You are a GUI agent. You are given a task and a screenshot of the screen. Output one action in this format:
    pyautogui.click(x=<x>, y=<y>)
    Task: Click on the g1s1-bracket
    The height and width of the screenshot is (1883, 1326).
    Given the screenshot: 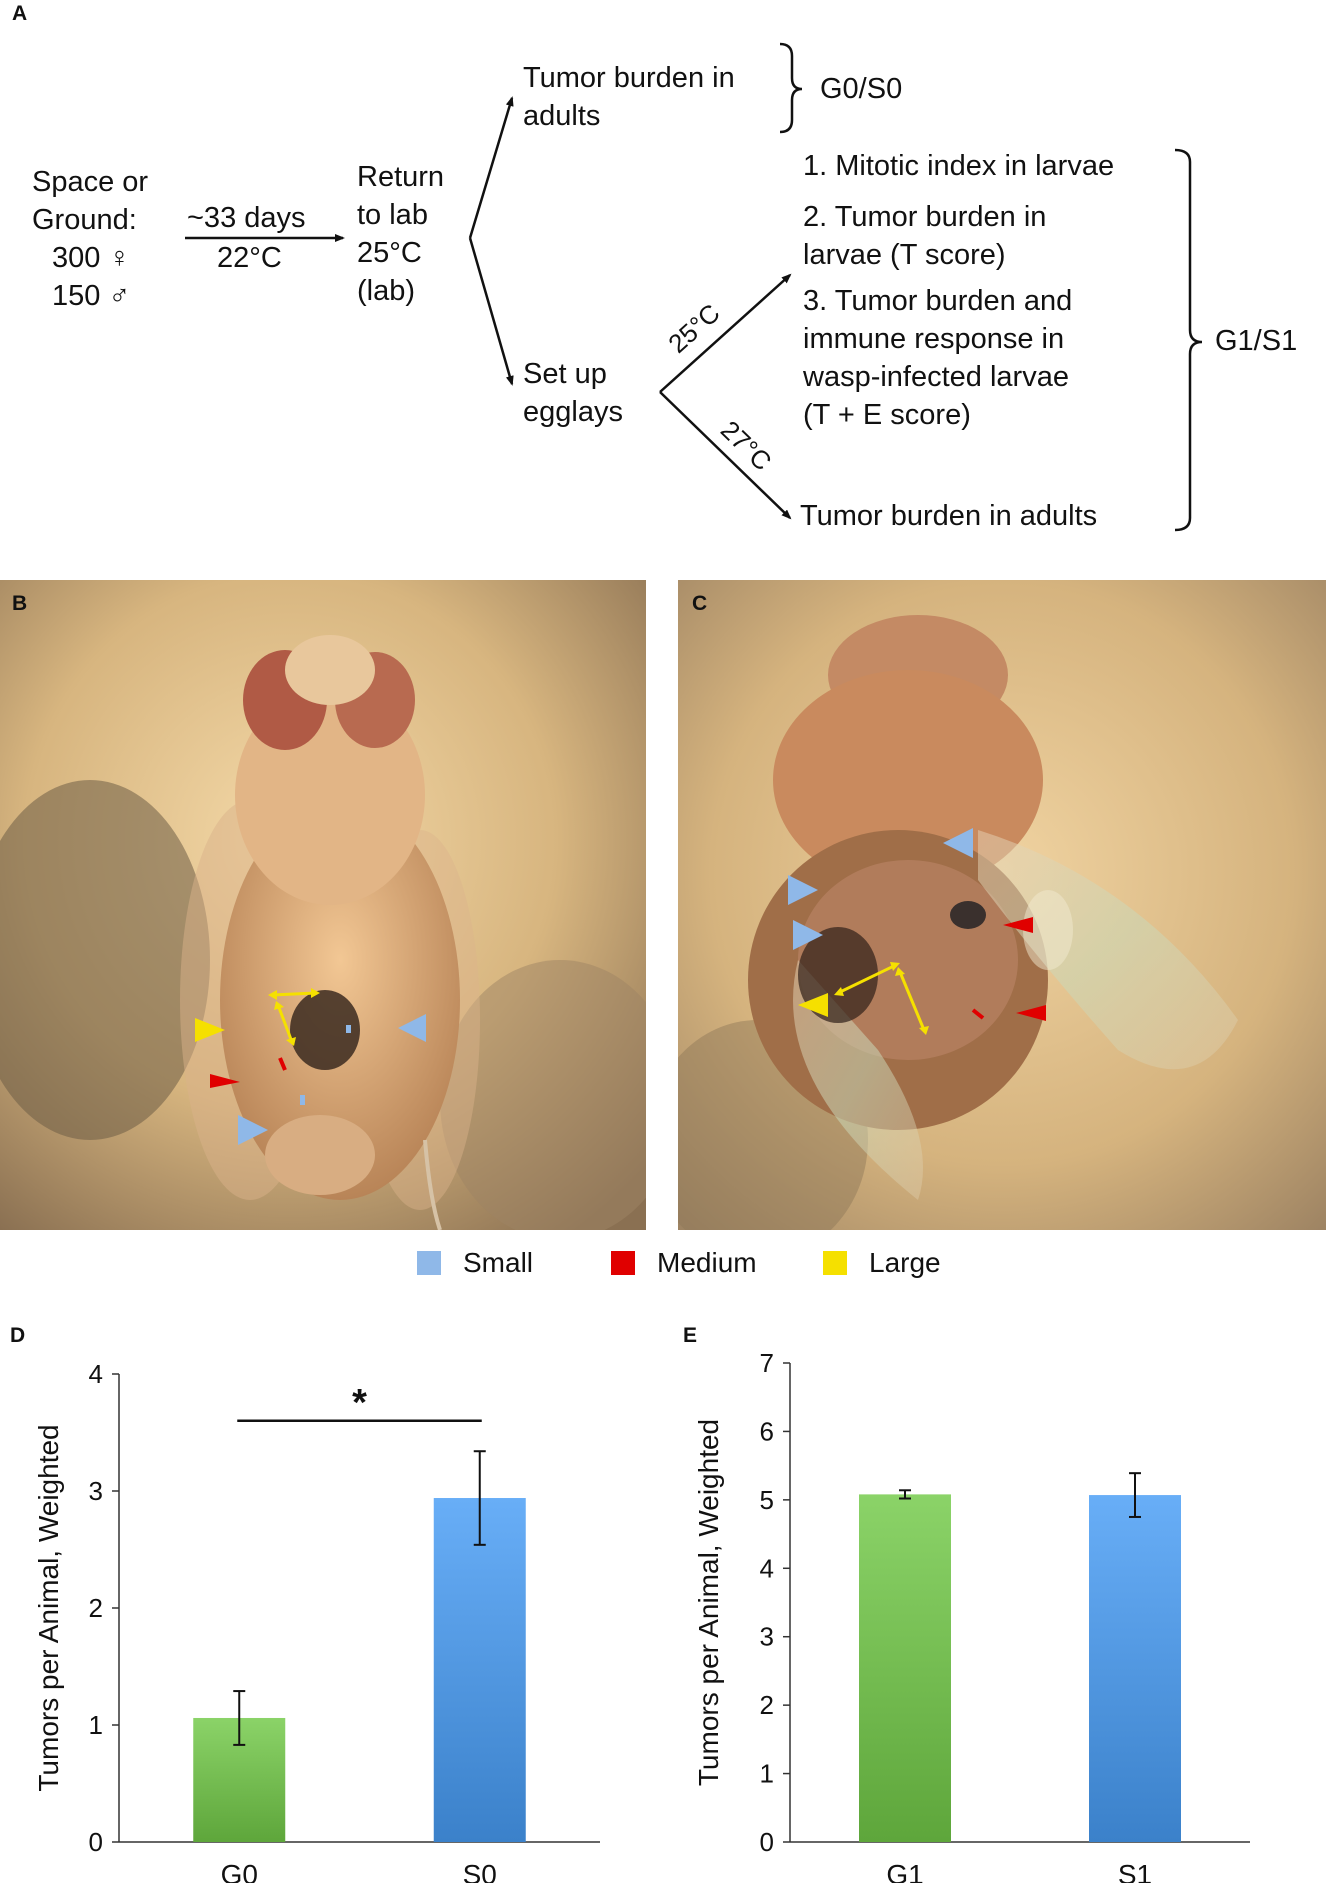 What is the action you would take?
    pyautogui.click(x=1188, y=340)
    